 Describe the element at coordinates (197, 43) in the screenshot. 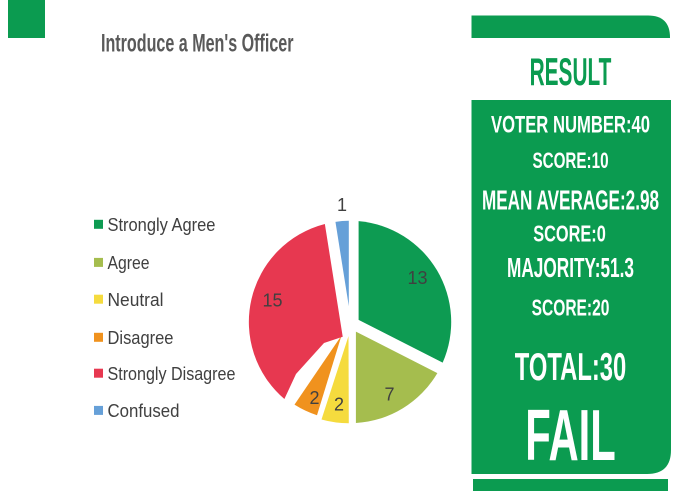

I see `svg-text: Introduce a Men's Officer` at that location.